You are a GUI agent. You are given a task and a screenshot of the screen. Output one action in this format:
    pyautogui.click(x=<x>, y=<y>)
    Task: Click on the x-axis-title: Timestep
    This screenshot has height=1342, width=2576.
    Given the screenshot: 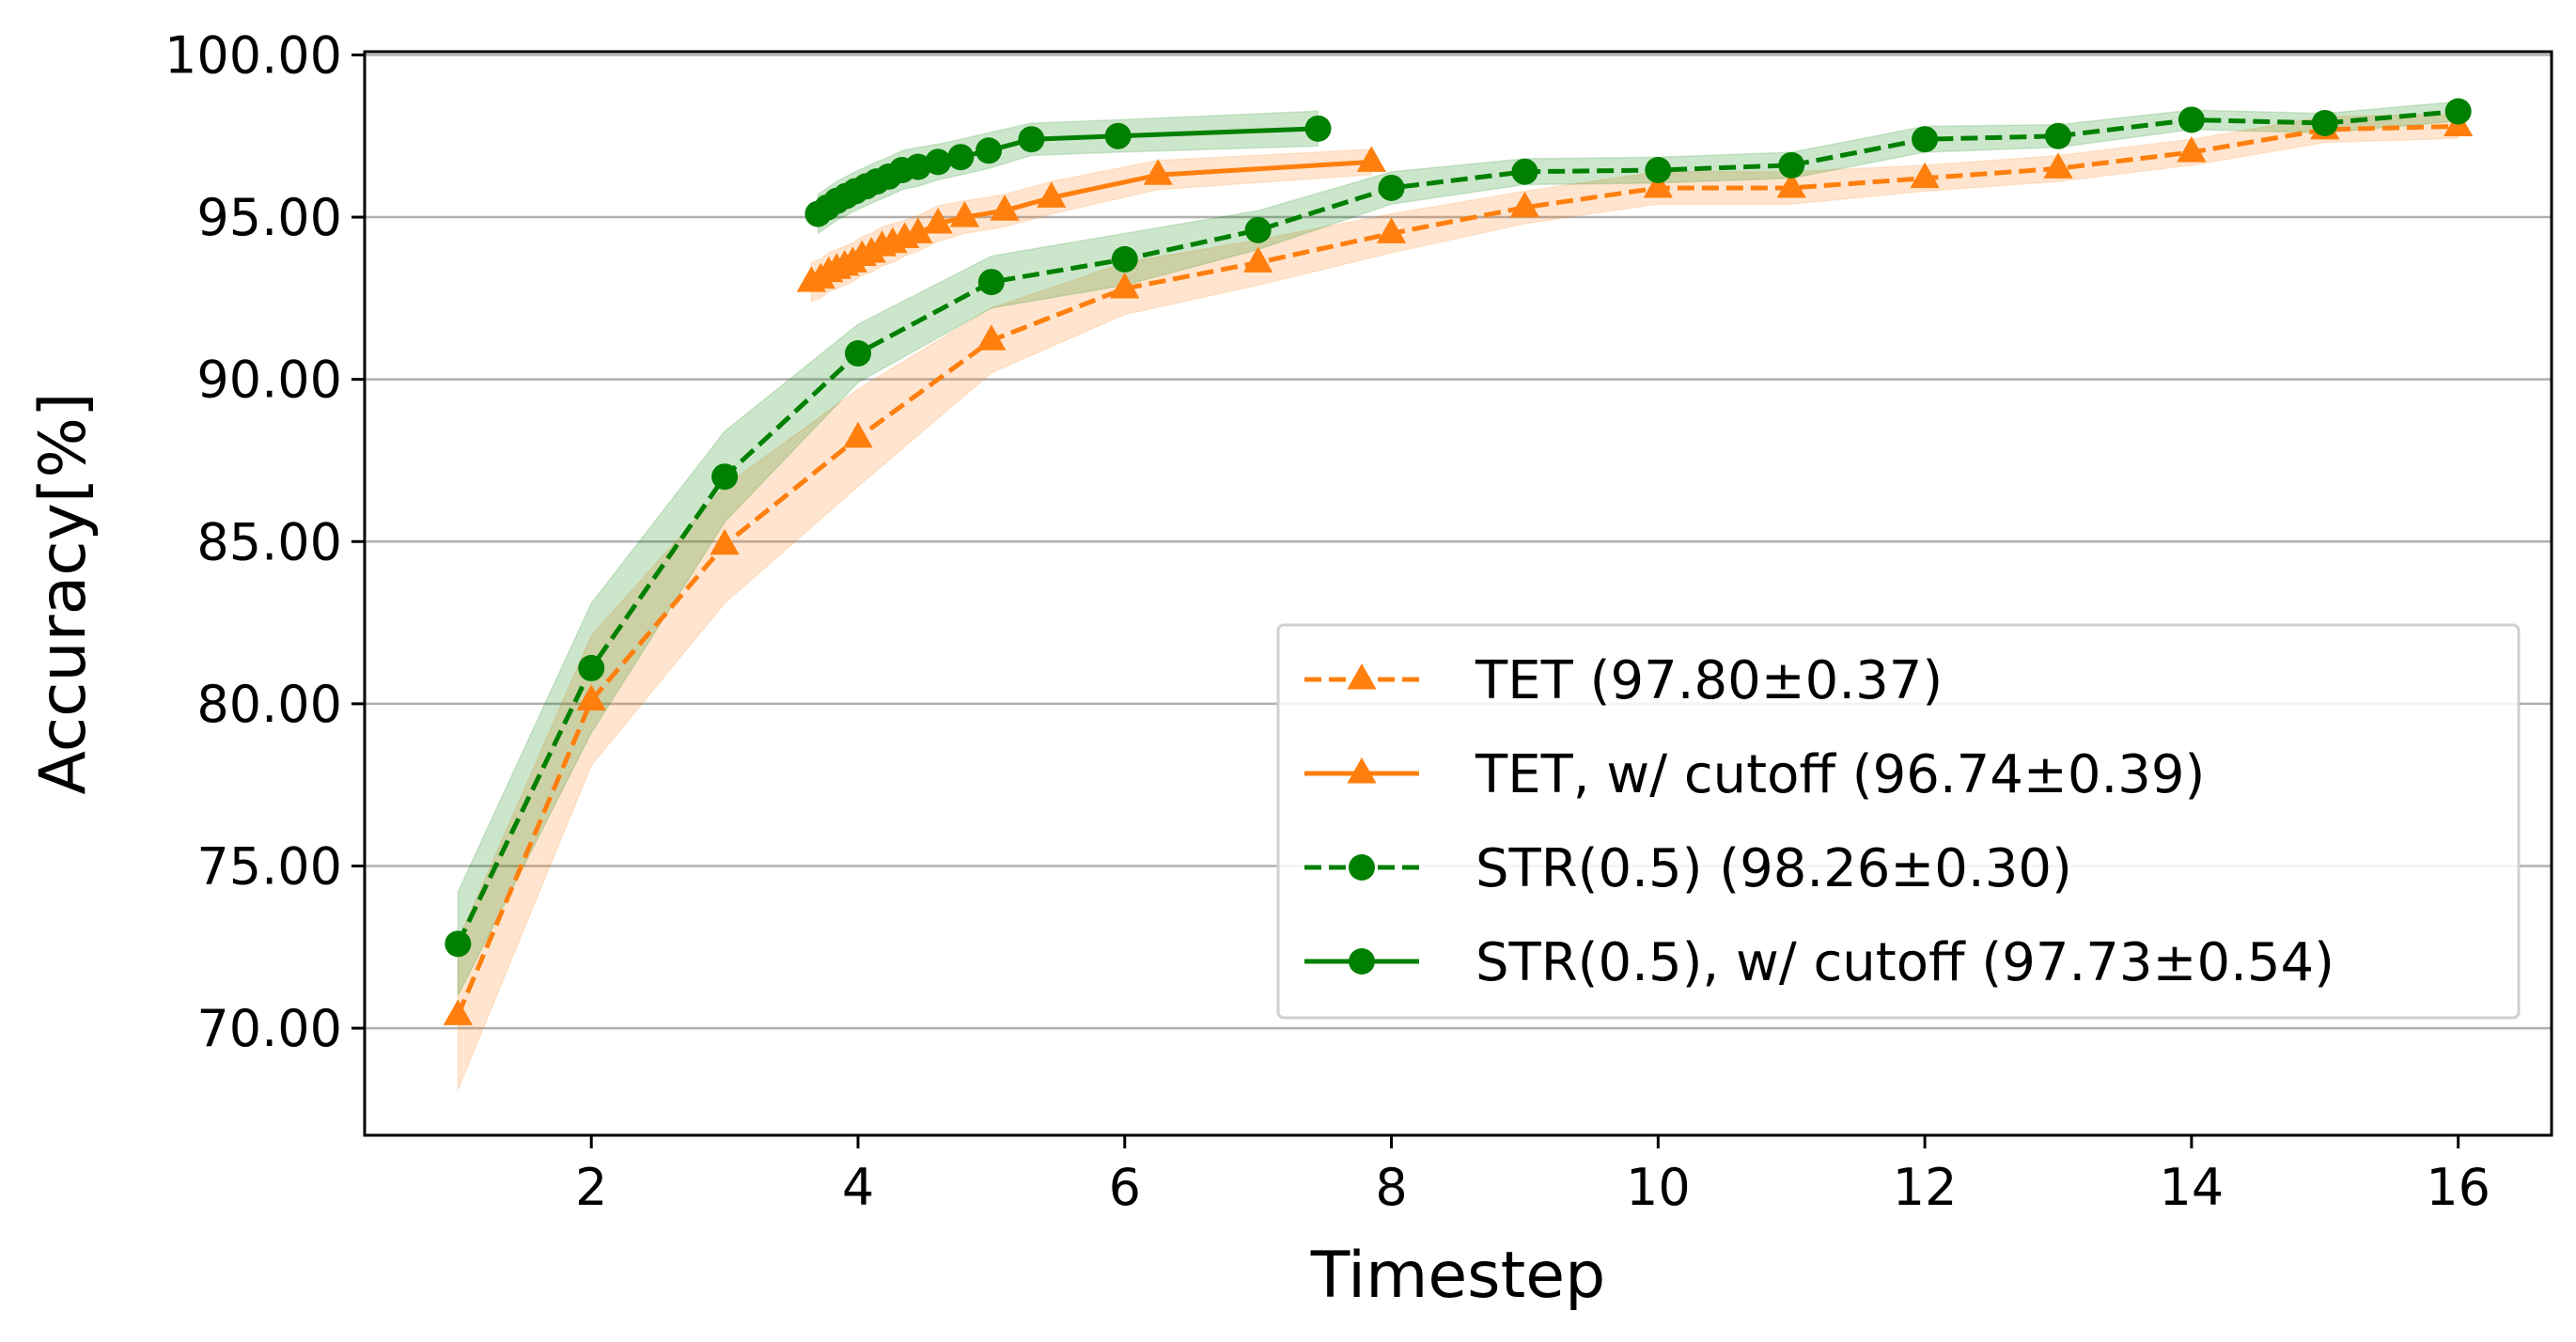 What is the action you would take?
    pyautogui.click(x=1458, y=1276)
    